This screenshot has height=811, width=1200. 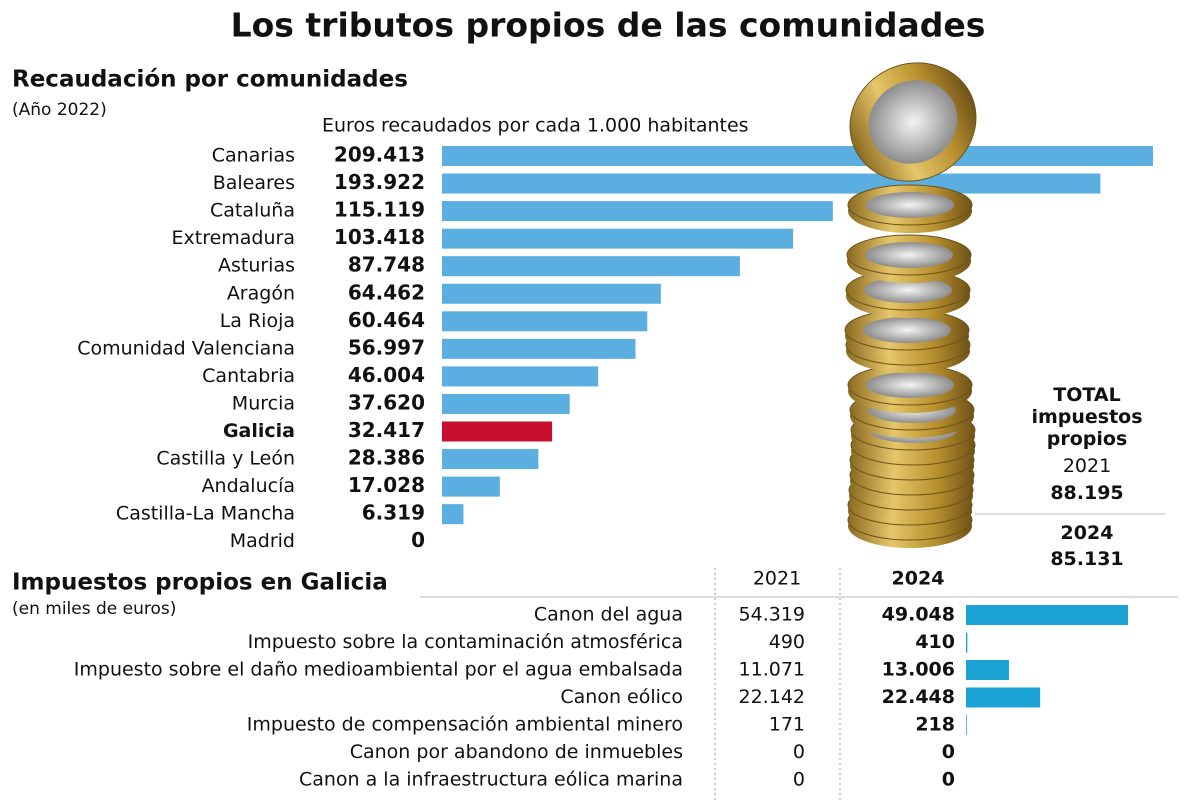 I want to click on category-label: Comunidad Valenciana, so click(x=186, y=348).